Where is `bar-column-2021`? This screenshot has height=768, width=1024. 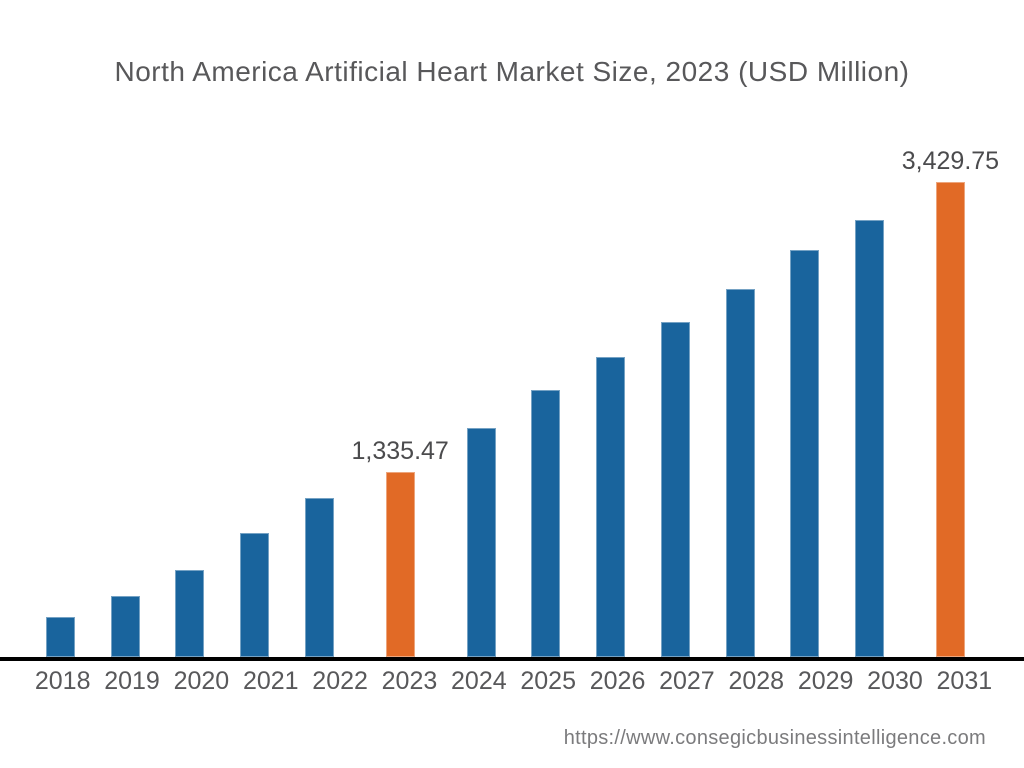 bar-column-2021 is located at coordinates (254, 388).